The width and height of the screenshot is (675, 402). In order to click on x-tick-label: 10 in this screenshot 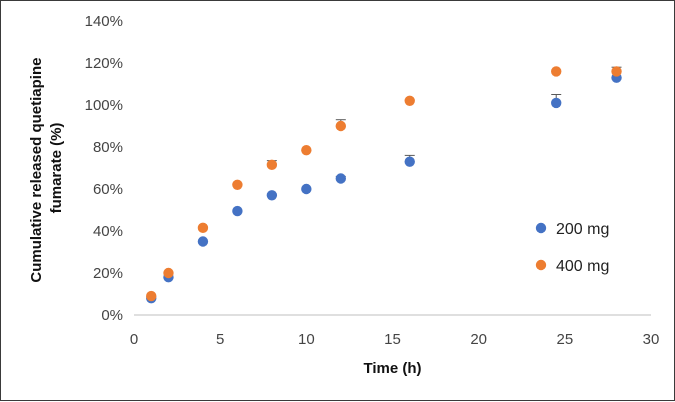, I will do `click(306, 339)`.